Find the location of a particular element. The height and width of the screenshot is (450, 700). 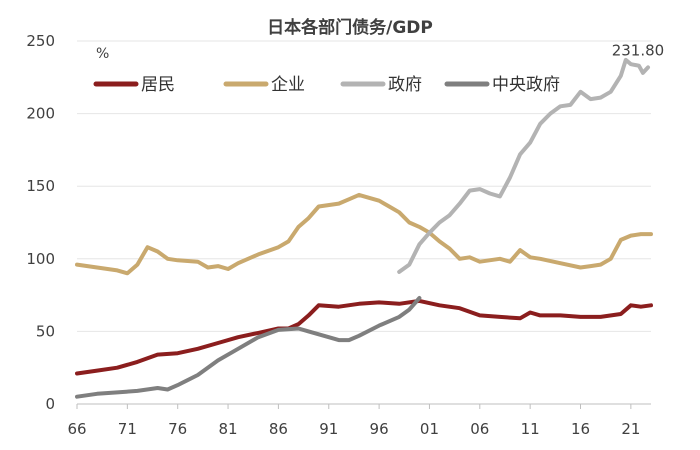

legend-item: 居民 is located at coordinates (134, 85).